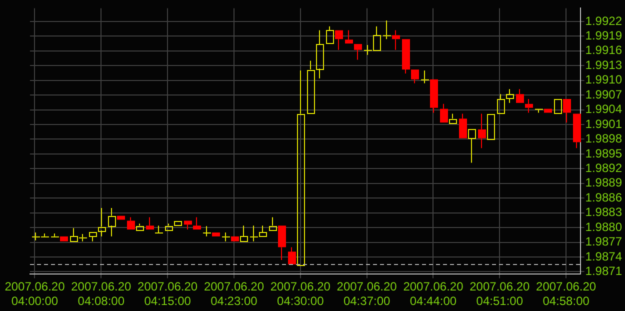 Image resolution: width=625 pixels, height=311 pixels. What do you see at coordinates (603, 79) in the screenshot?
I see `y-tick-label: 1.9910` at bounding box center [603, 79].